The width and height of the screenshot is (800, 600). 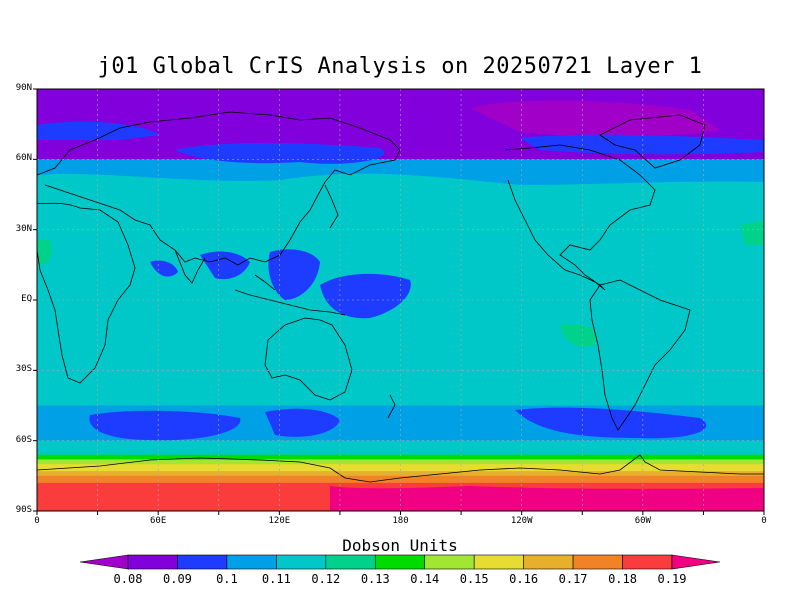 What do you see at coordinates (23, 228) in the screenshot?
I see `lat-label: 30N` at bounding box center [23, 228].